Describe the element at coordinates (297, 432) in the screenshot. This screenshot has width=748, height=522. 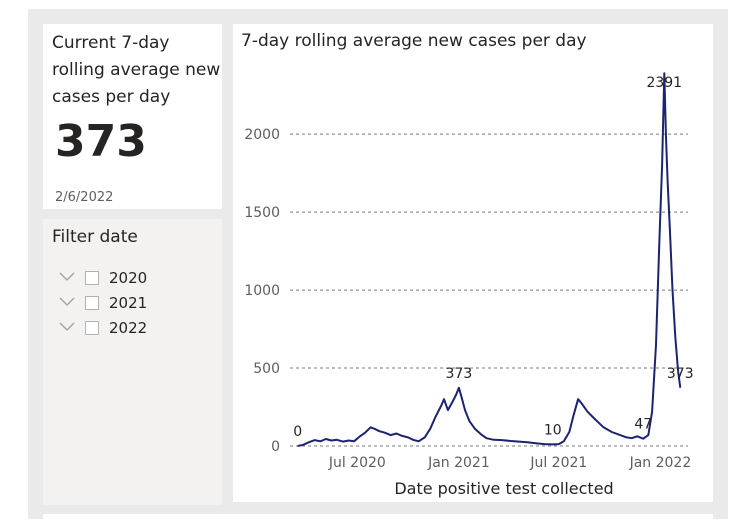
I see `data-label: 0` at that location.